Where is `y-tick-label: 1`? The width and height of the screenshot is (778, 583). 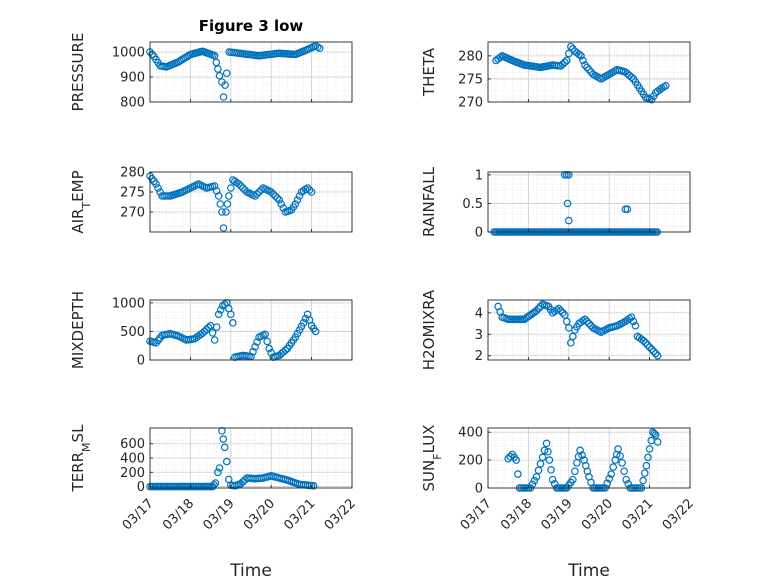 y-tick-label: 1 is located at coordinates (479, 175).